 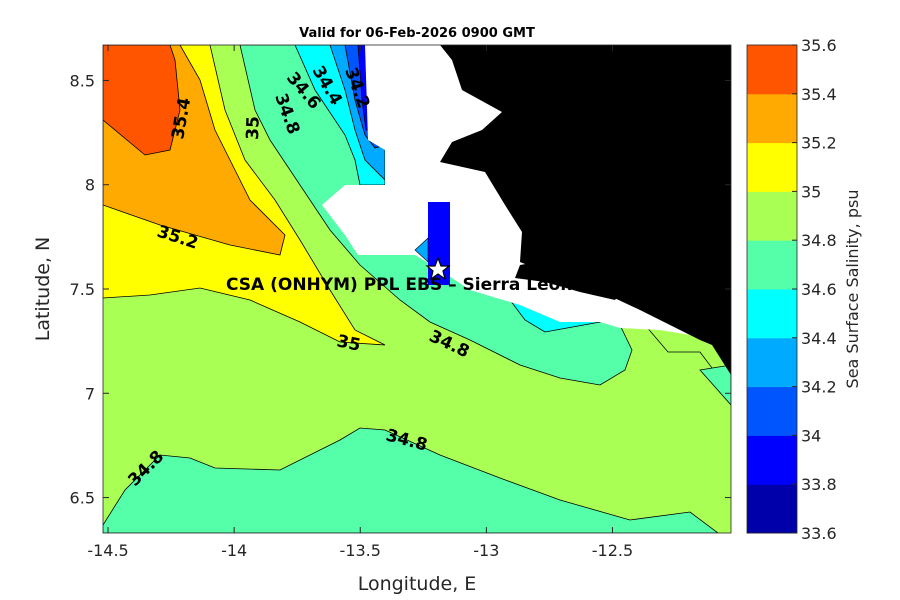 I want to click on colorbar-tick-label: 33.6, so click(x=819, y=533).